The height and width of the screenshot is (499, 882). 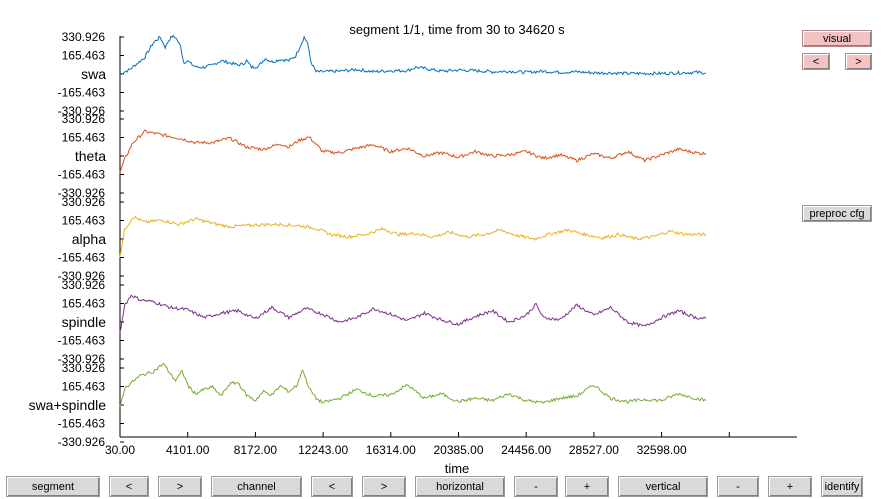 I want to click on channel-label-swa: swa, so click(x=93, y=74).